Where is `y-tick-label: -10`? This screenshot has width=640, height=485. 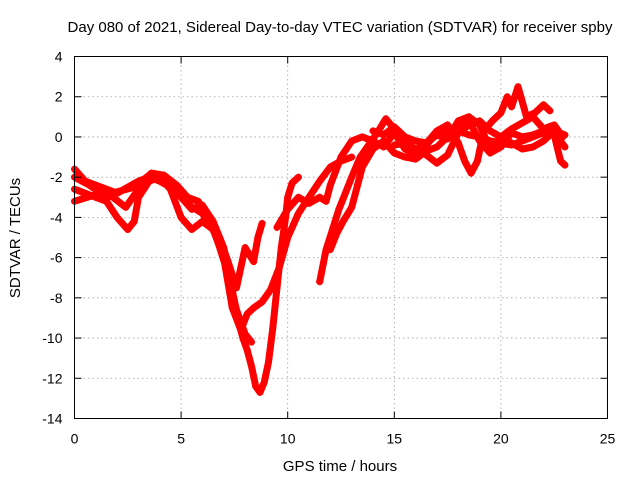
y-tick-label: -10 is located at coordinates (52, 338).